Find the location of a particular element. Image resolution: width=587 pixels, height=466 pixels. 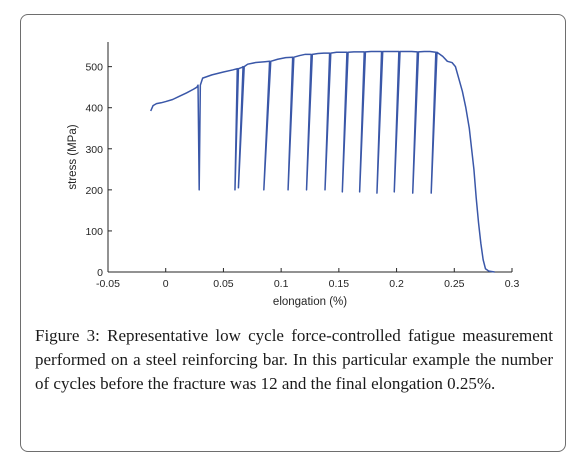

y-tick-label: 100 is located at coordinates (94, 232).